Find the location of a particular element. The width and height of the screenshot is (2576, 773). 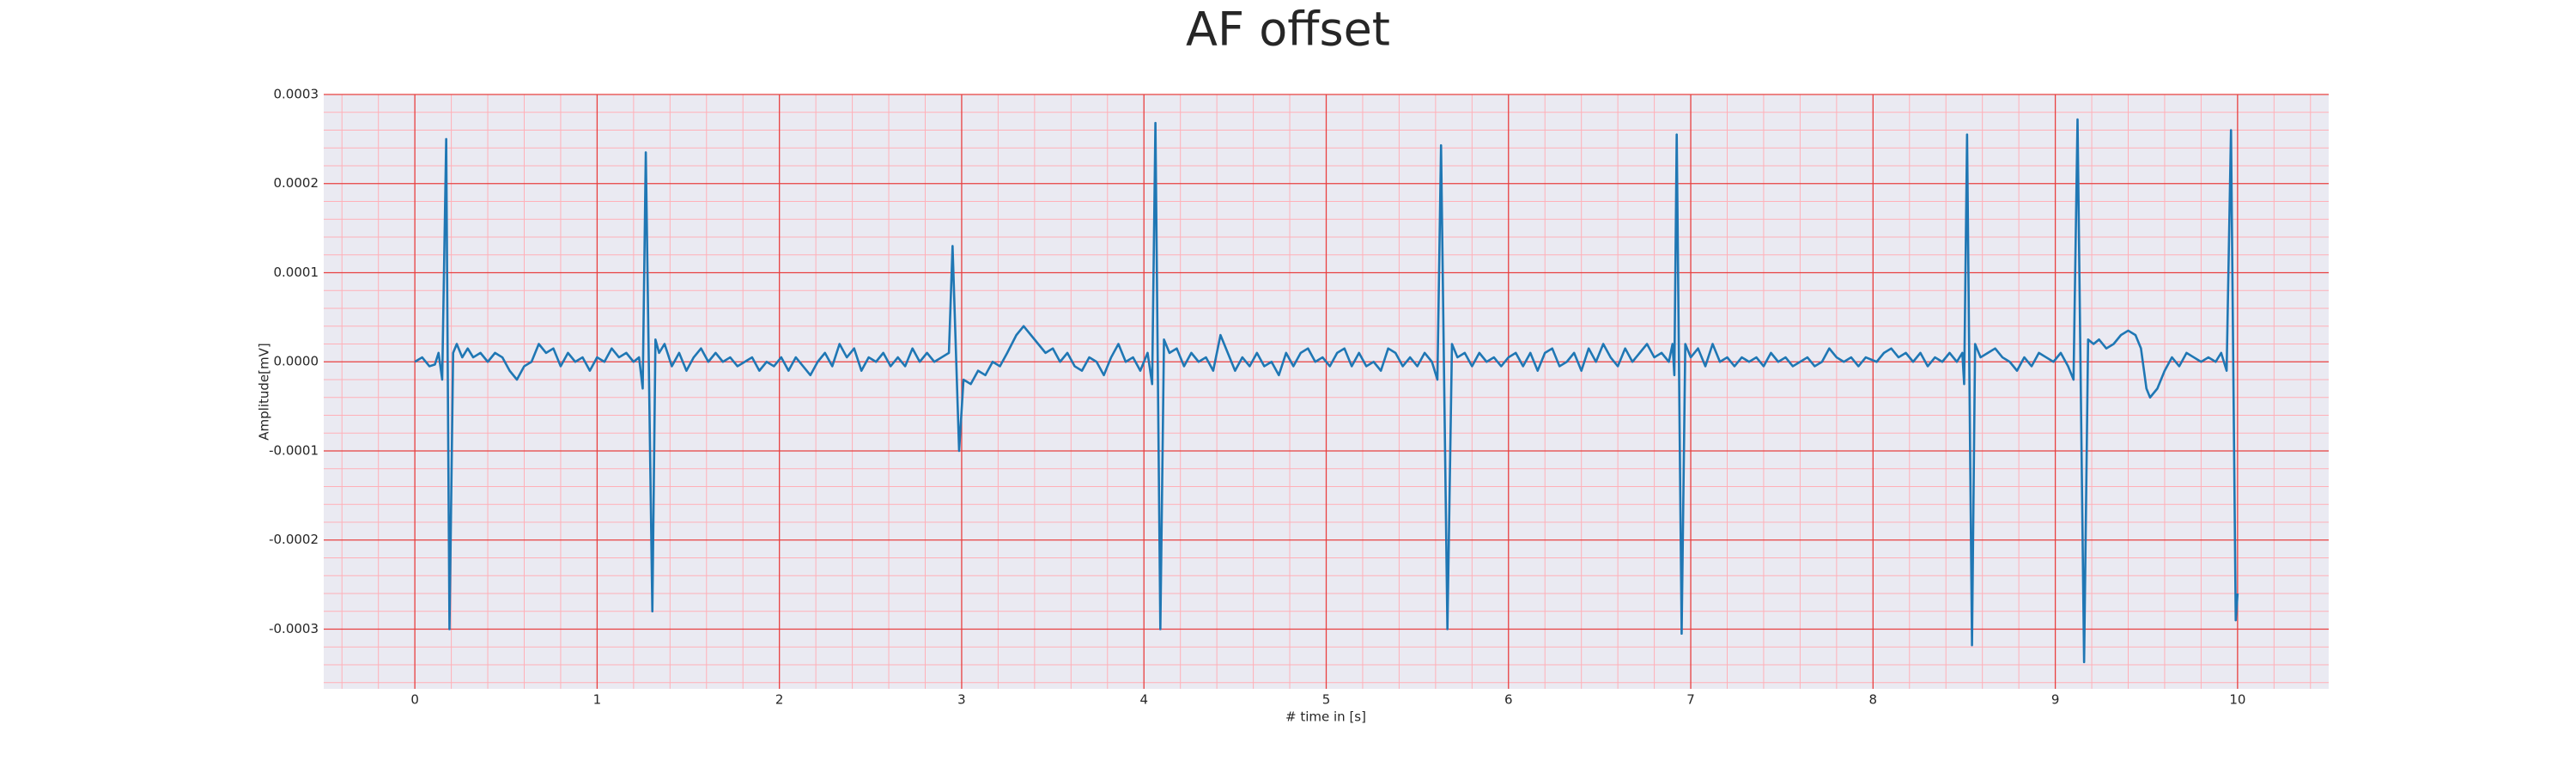

x-axis-label: # time in [s] is located at coordinates (1325, 717).